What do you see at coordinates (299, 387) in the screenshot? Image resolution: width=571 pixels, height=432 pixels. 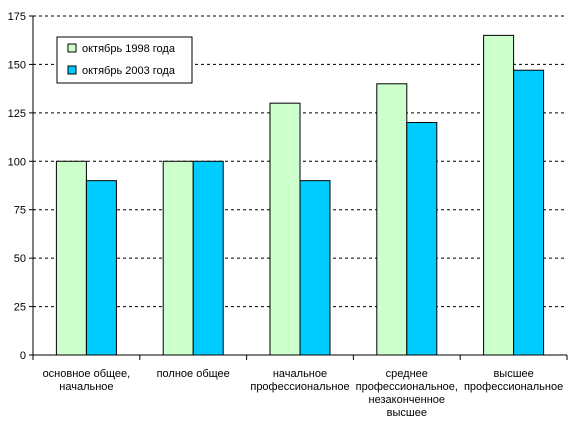 I see `x-tick-label-2-line-1: профессиональное` at bounding box center [299, 387].